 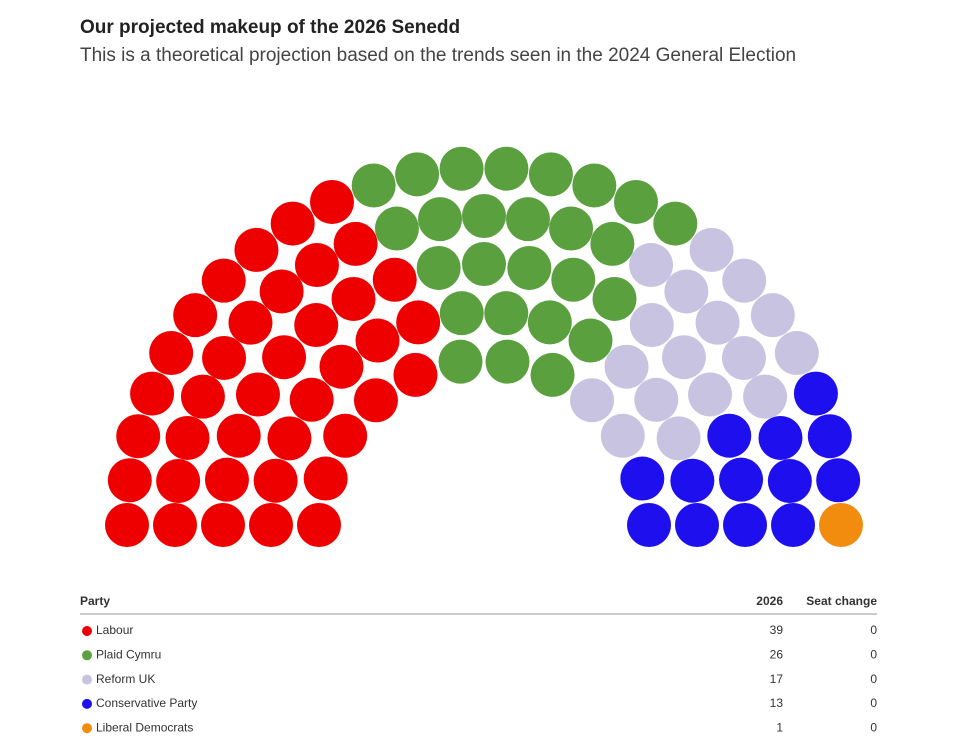 I want to click on table-header: 2026, so click(x=769, y=601).